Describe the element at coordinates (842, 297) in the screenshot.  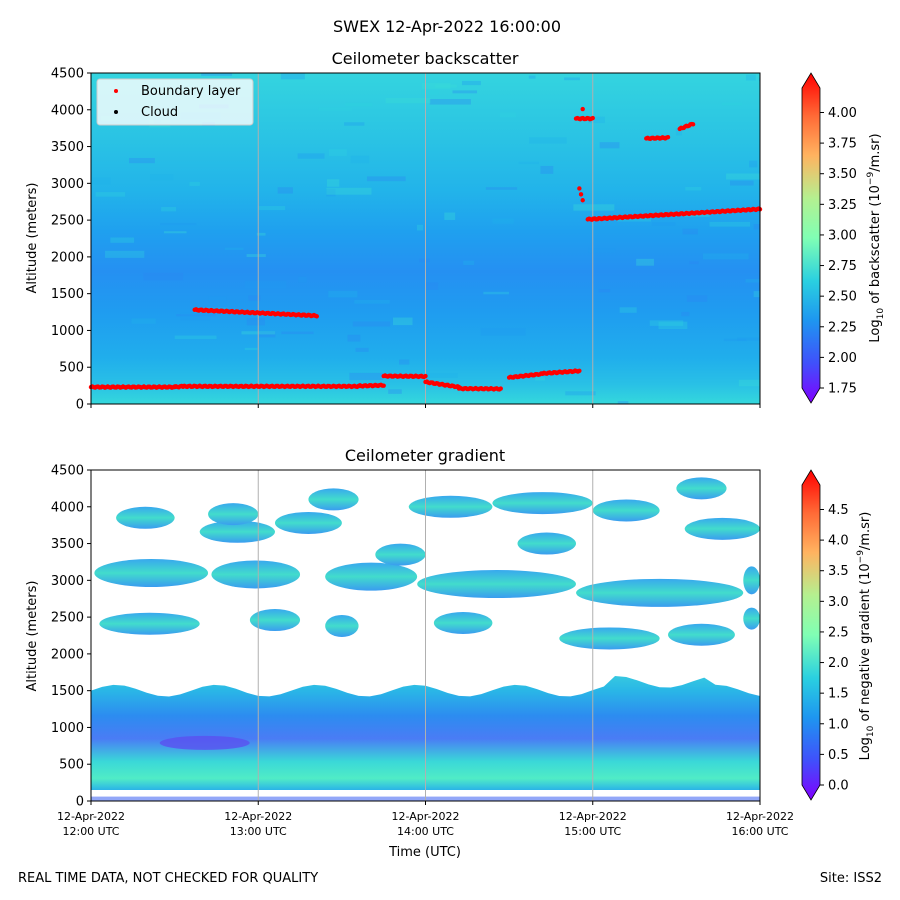
I see `colorbar-tick-label: 2.50` at that location.